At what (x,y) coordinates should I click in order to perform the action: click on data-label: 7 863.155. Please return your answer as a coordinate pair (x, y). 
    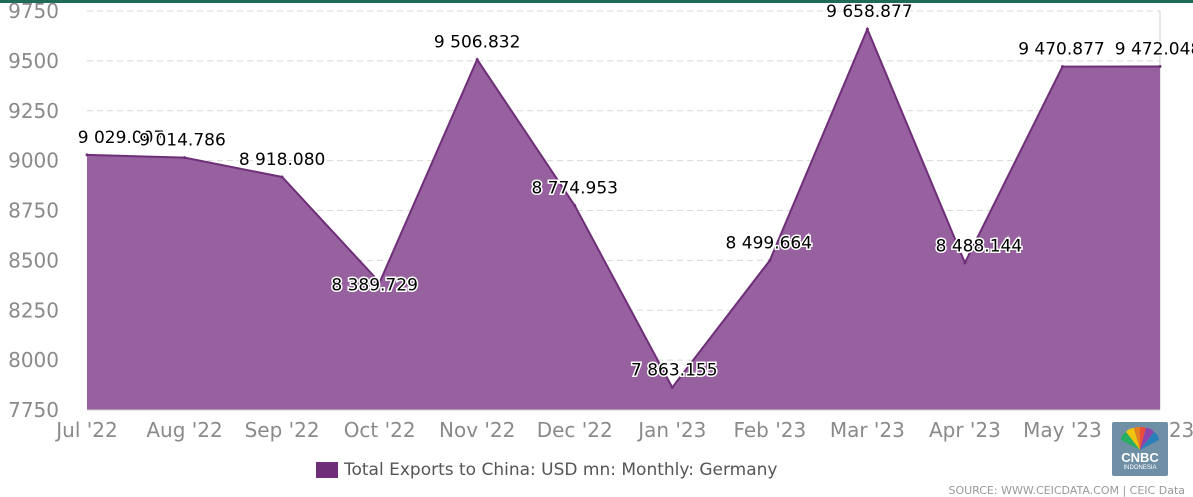
    Looking at the image, I should click on (674, 370).